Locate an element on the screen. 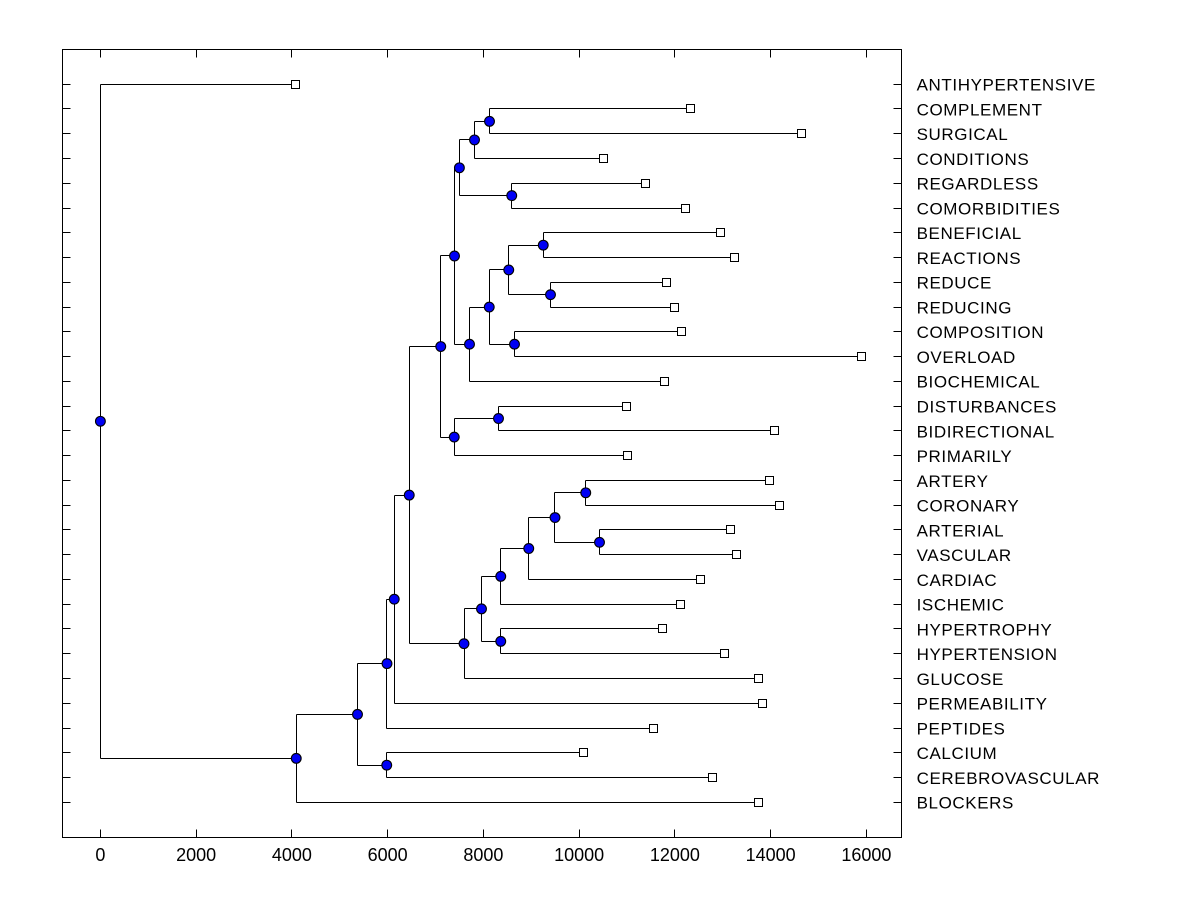 The width and height of the screenshot is (1200, 900). svg-text: CEREBROVASCULAR is located at coordinates (1008, 778).